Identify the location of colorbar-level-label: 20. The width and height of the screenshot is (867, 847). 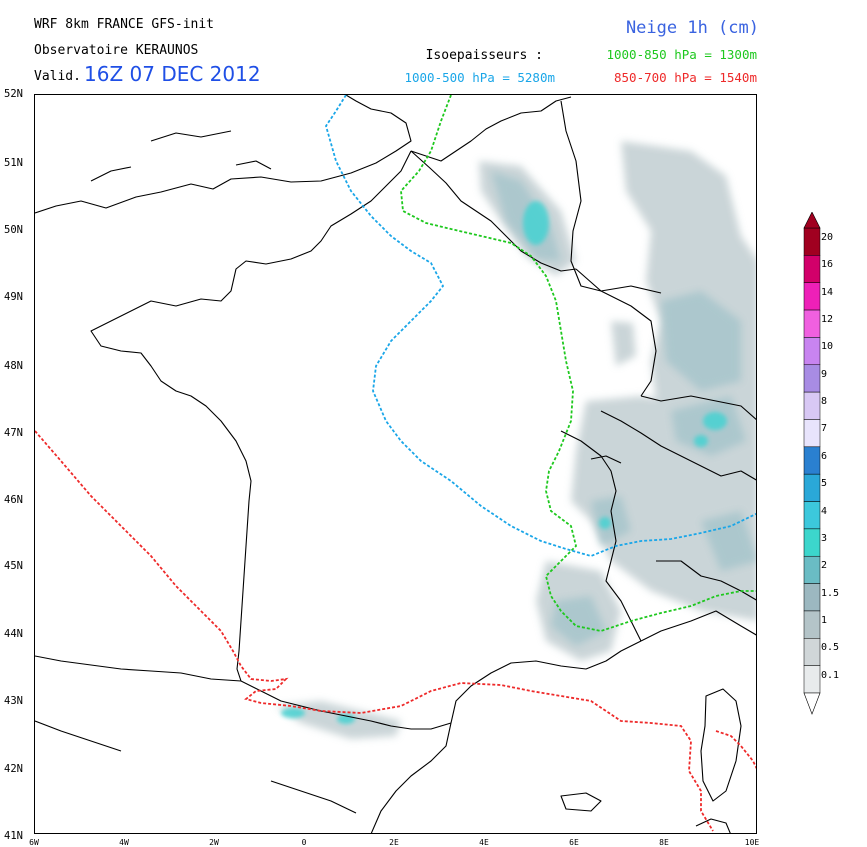
(827, 237).